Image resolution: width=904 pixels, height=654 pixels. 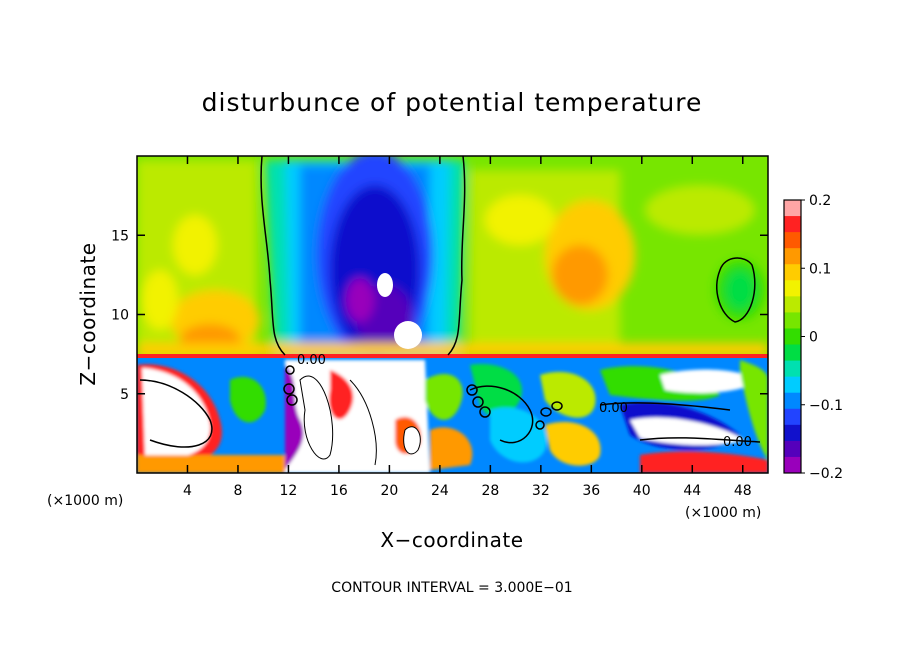 I want to click on y-tick-label: 10, so click(x=120, y=316).